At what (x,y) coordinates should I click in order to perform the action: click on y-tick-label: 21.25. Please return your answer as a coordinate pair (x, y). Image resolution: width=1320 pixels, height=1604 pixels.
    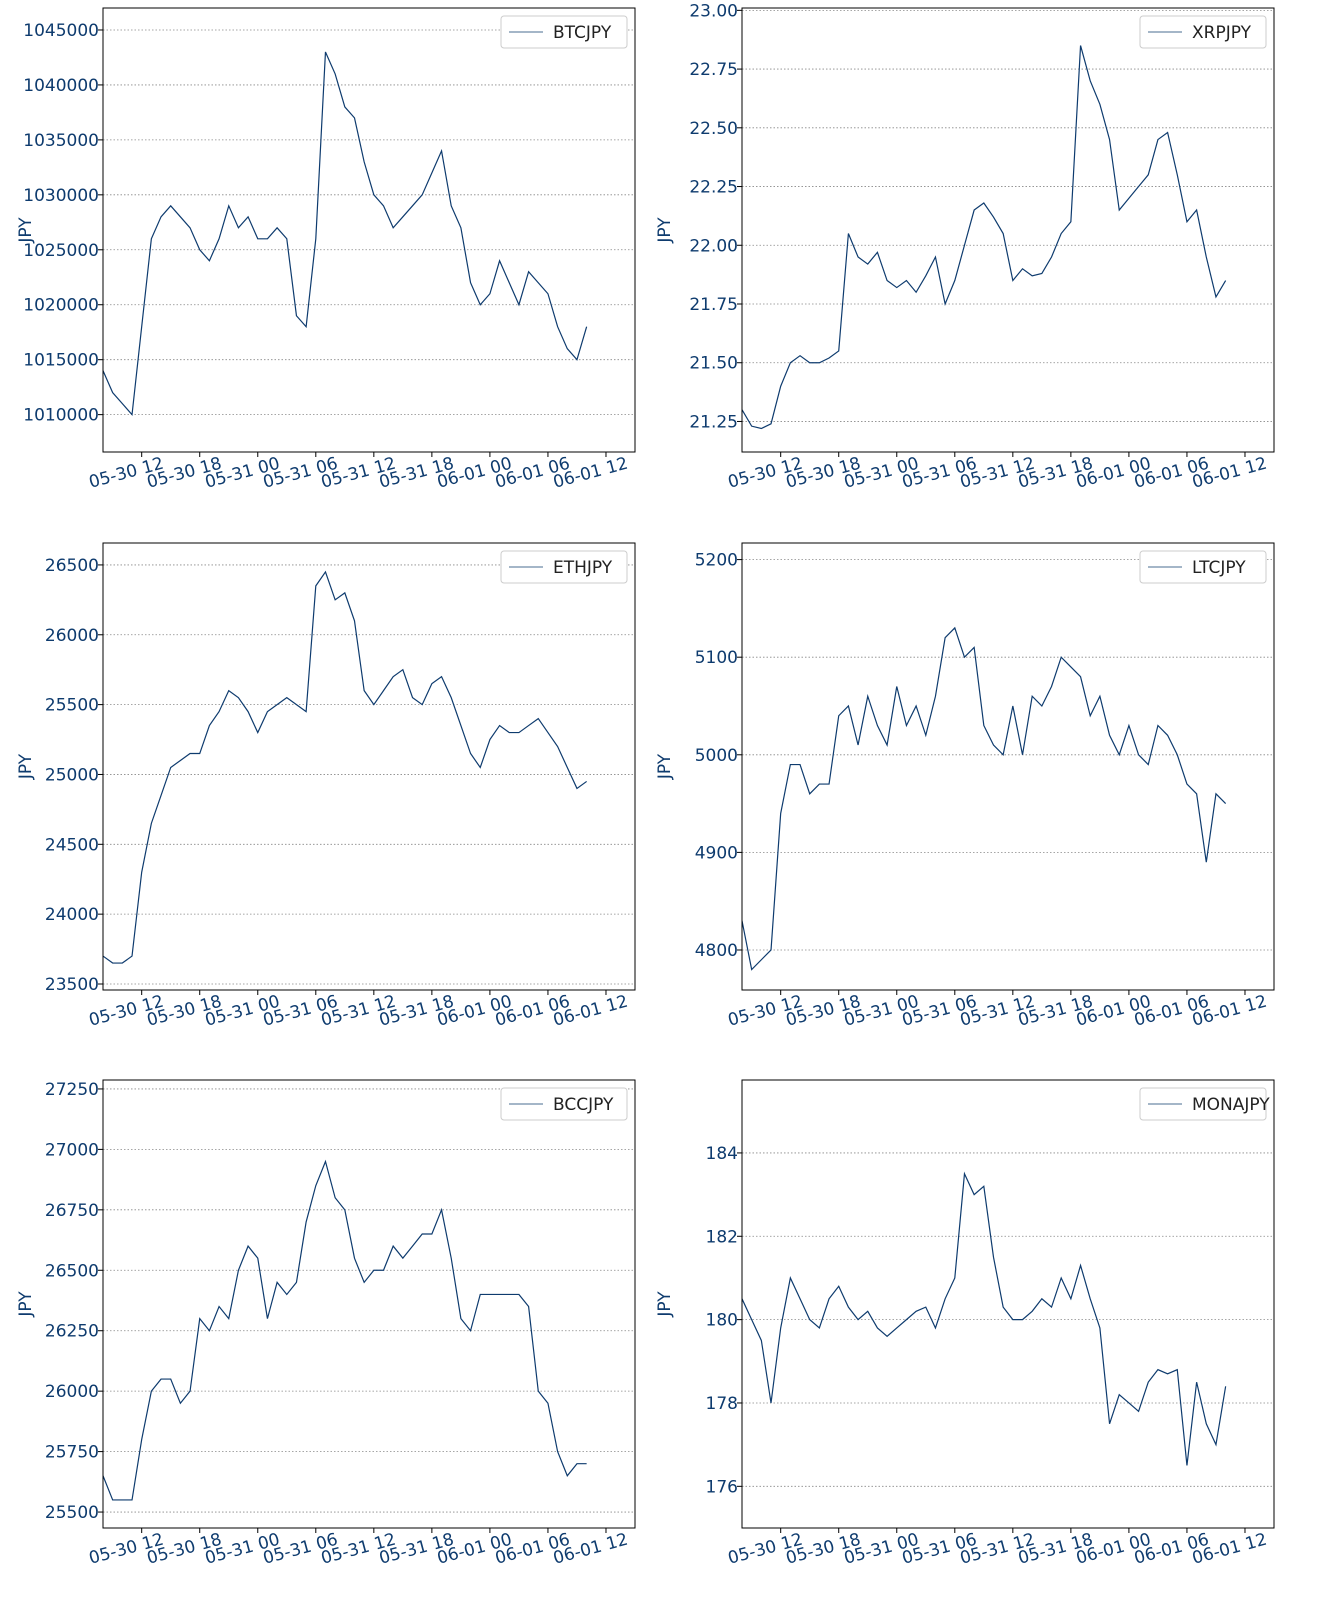
    Looking at the image, I should click on (713, 422).